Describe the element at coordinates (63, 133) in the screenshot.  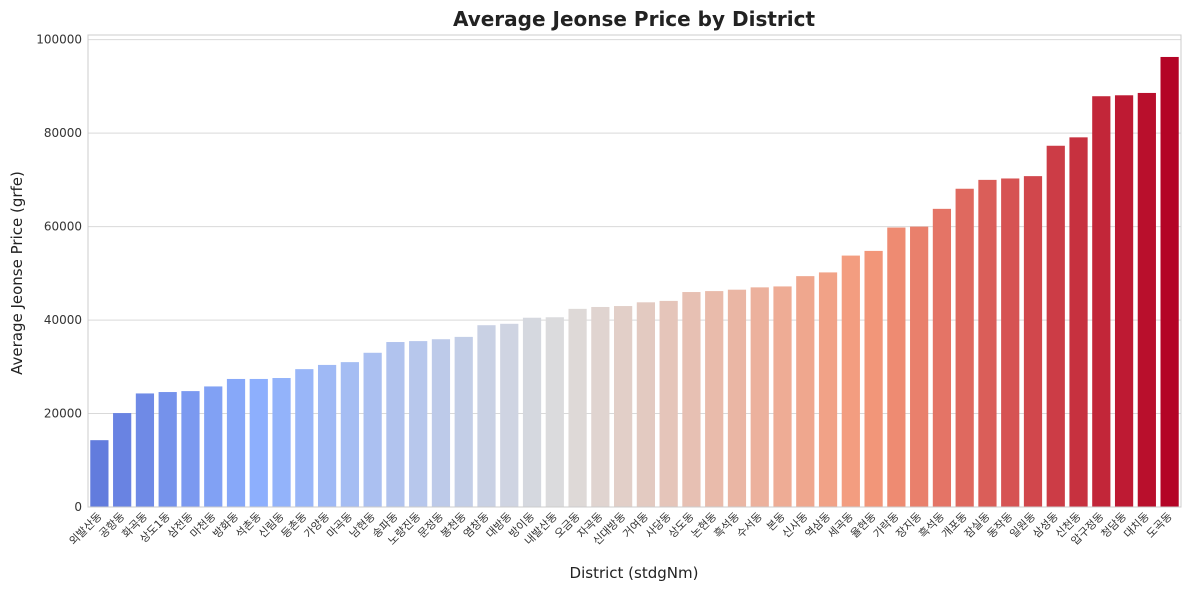
I see `y-tick-label: 80000` at that location.